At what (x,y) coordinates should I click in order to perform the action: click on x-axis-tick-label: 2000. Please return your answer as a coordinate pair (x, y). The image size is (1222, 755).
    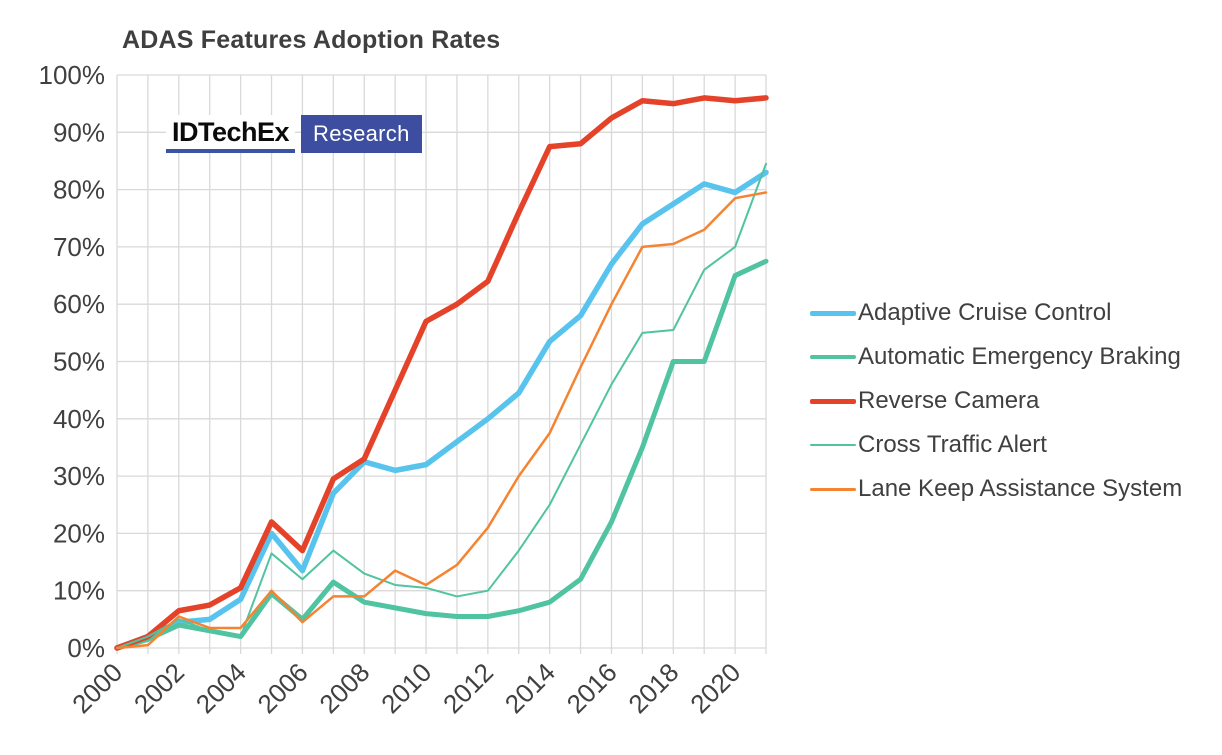
    Looking at the image, I should click on (97, 688).